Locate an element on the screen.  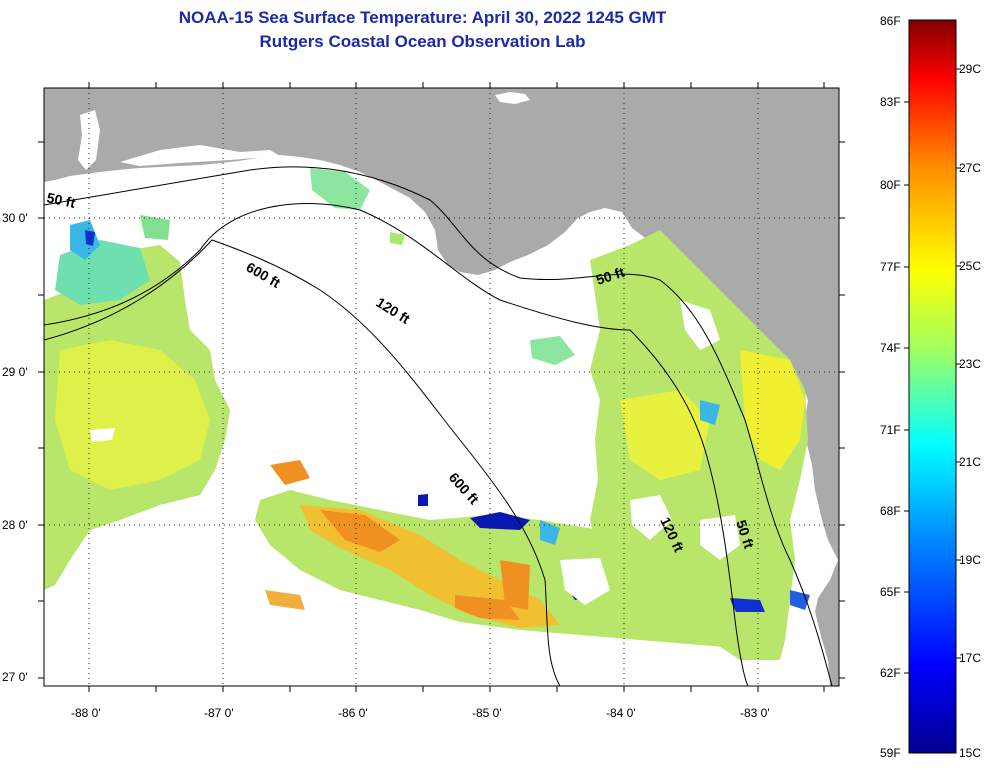
lat-label: 28 0' is located at coordinates (15, 525).